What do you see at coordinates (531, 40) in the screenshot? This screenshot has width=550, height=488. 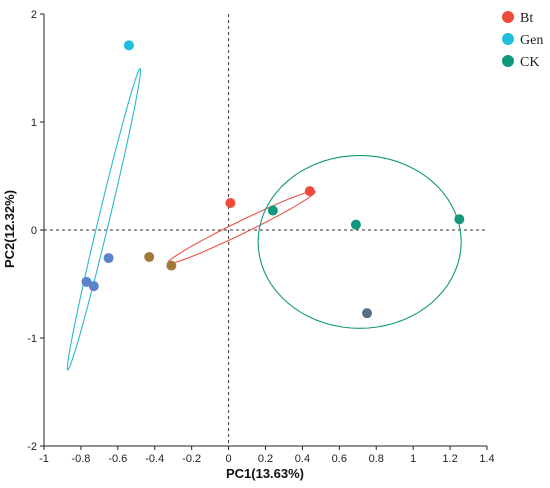 I see `legend-label-gen: Gen` at bounding box center [531, 40].